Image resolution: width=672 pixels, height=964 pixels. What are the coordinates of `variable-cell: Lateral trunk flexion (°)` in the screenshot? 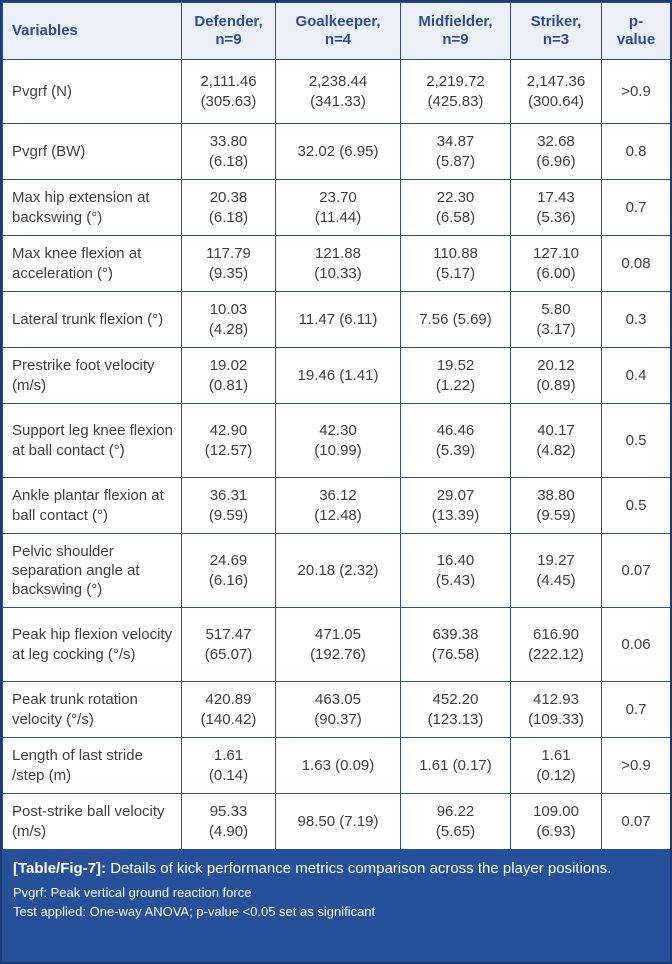 It's located at (92, 319).